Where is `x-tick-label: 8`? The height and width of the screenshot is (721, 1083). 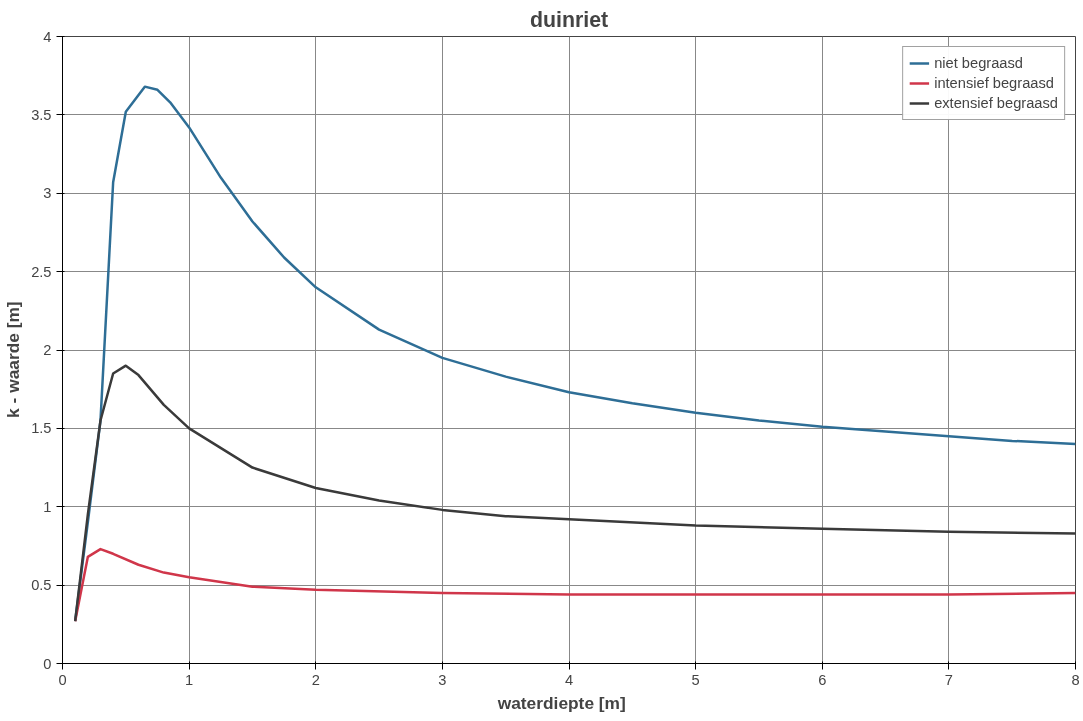
x-tick-label: 8 is located at coordinates (1075, 679).